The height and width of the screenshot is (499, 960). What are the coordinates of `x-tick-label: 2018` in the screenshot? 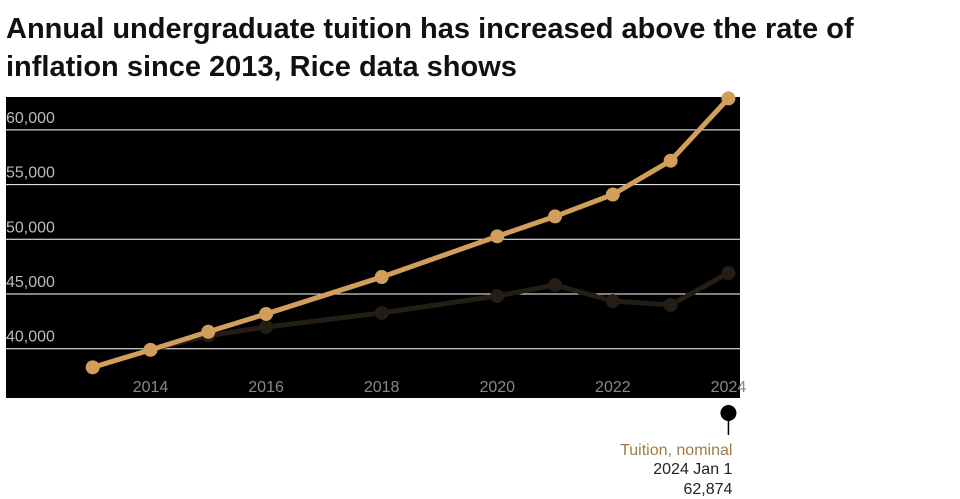 It's located at (382, 387).